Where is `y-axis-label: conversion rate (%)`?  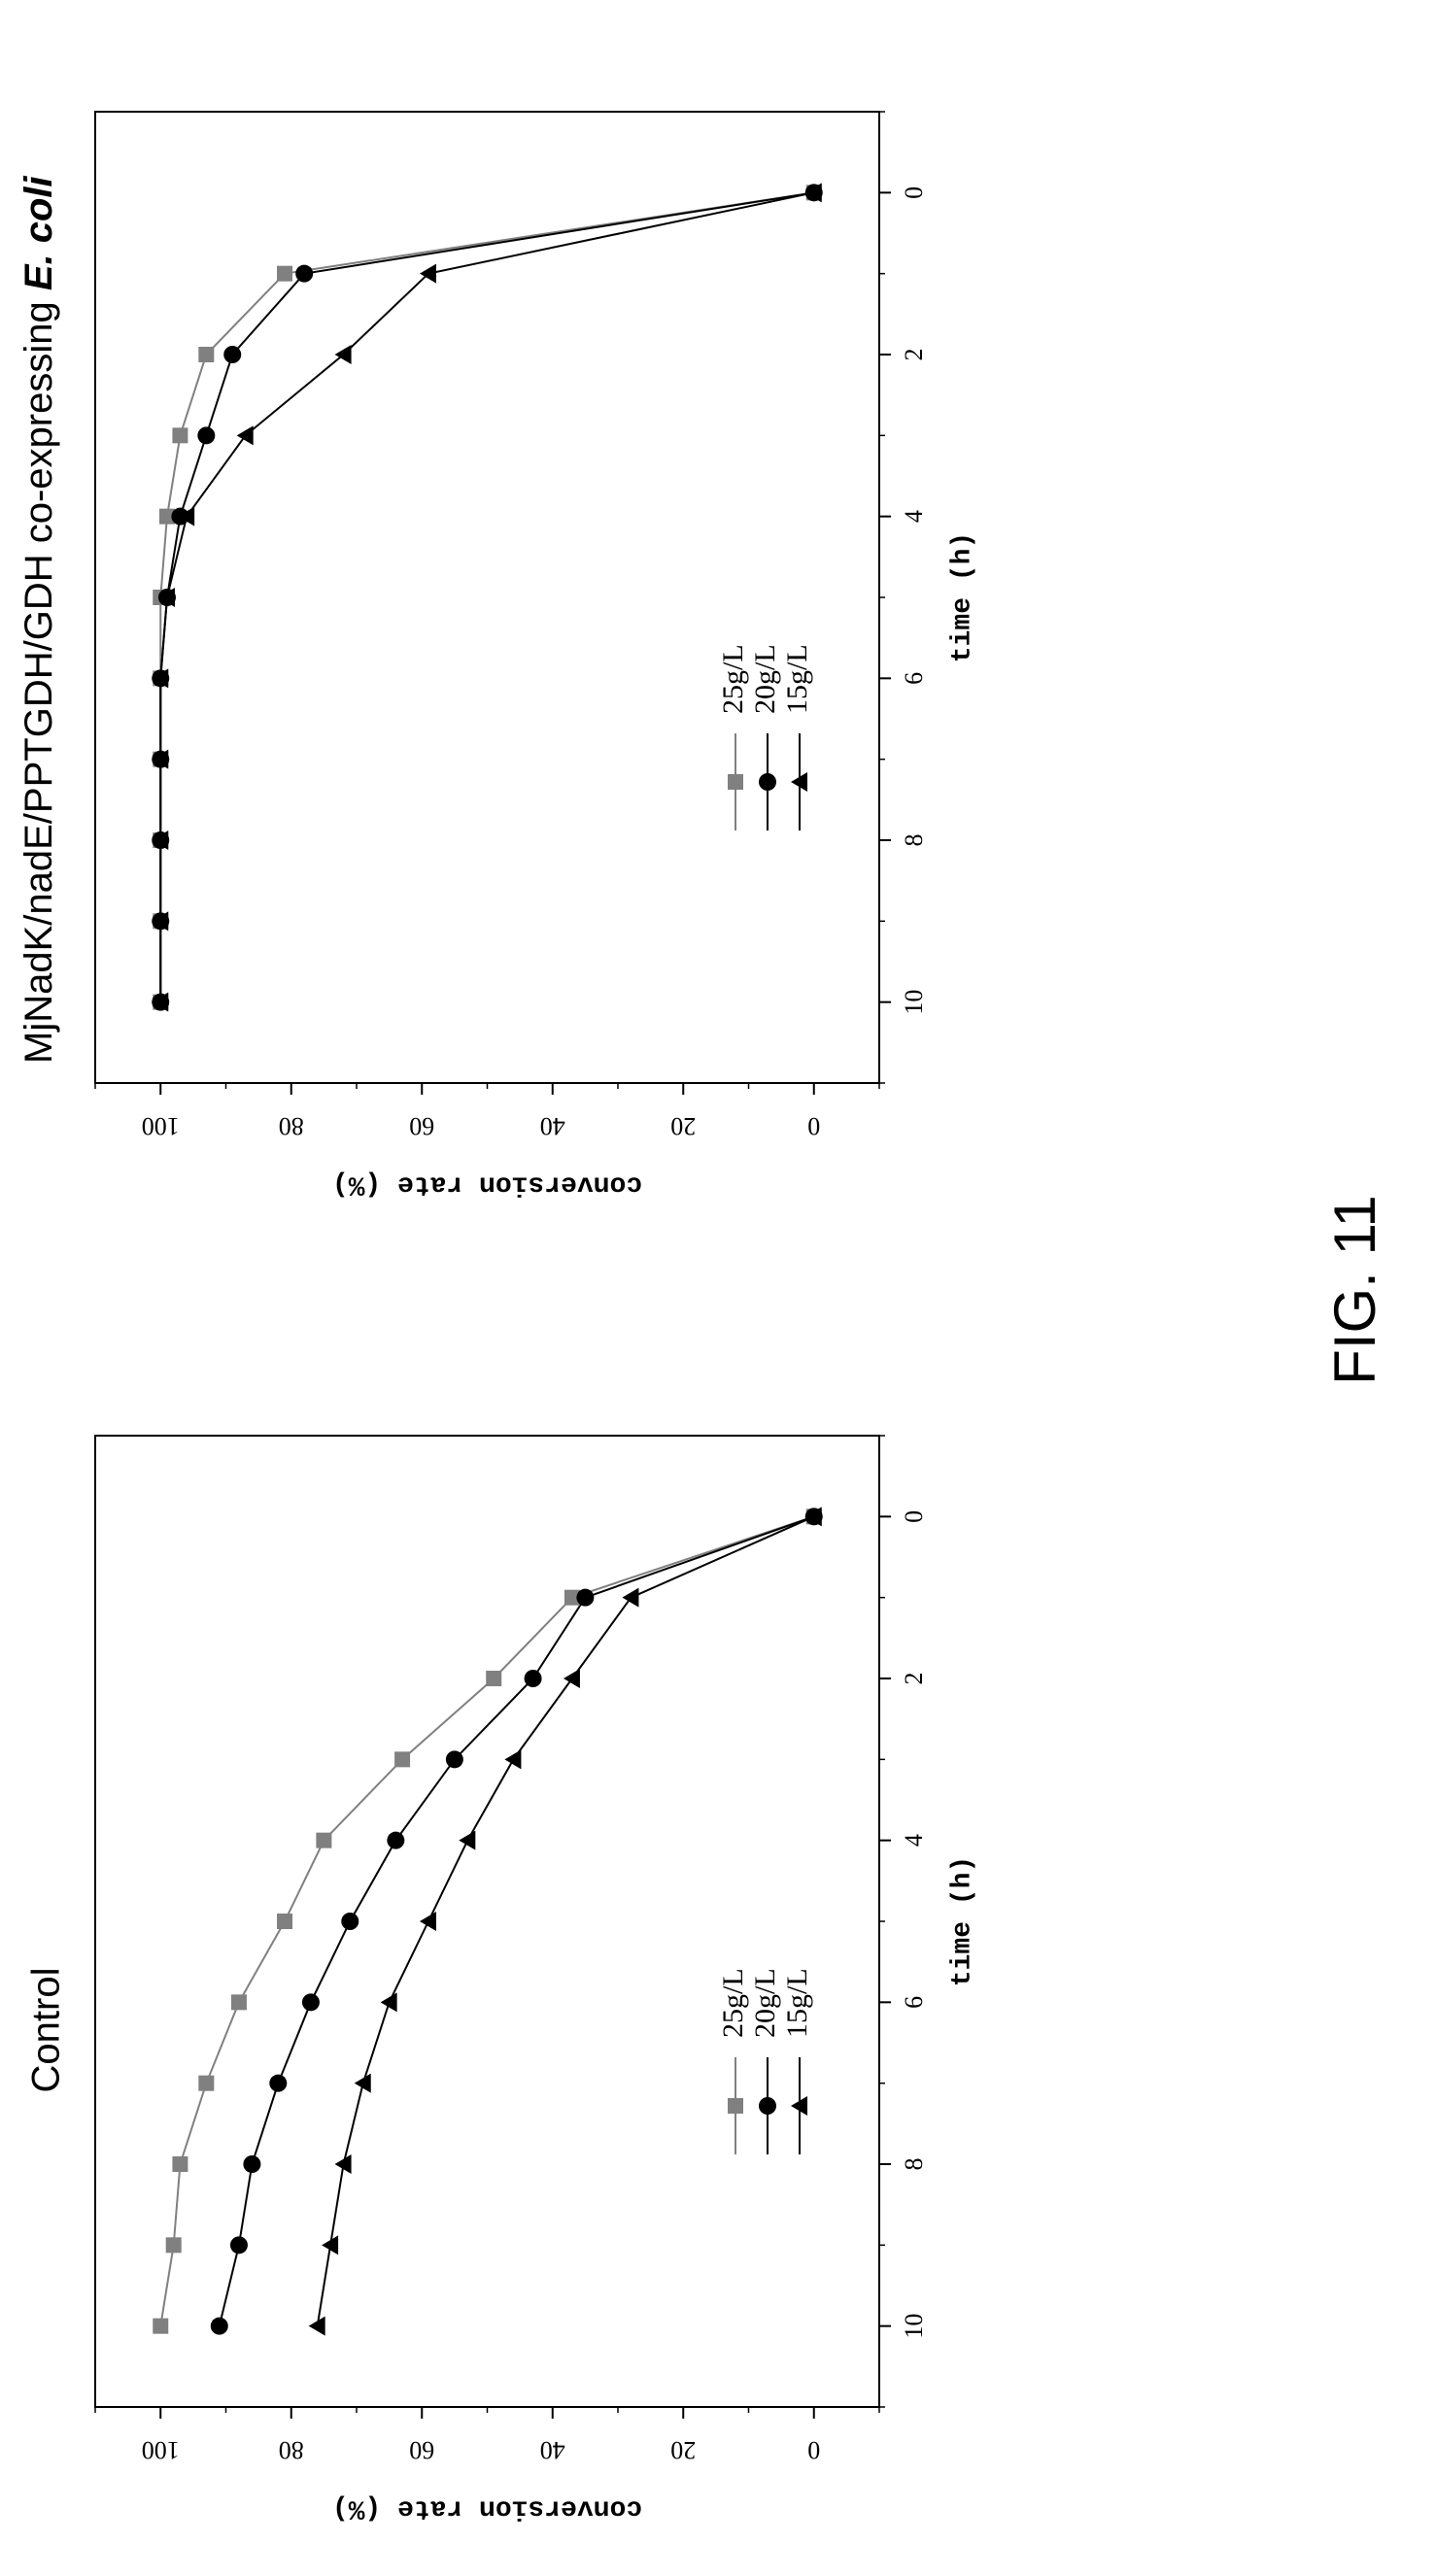 y-axis-label: conversion rate (%) is located at coordinates (487, 2508).